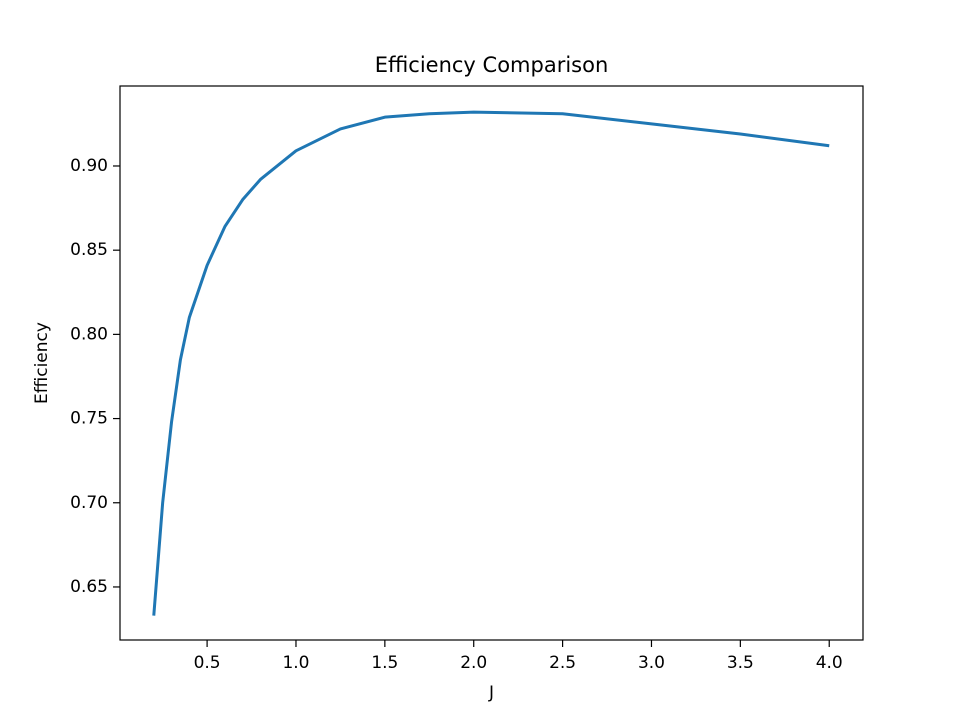  I want to click on x-tick-label: 3.0, so click(651, 663).